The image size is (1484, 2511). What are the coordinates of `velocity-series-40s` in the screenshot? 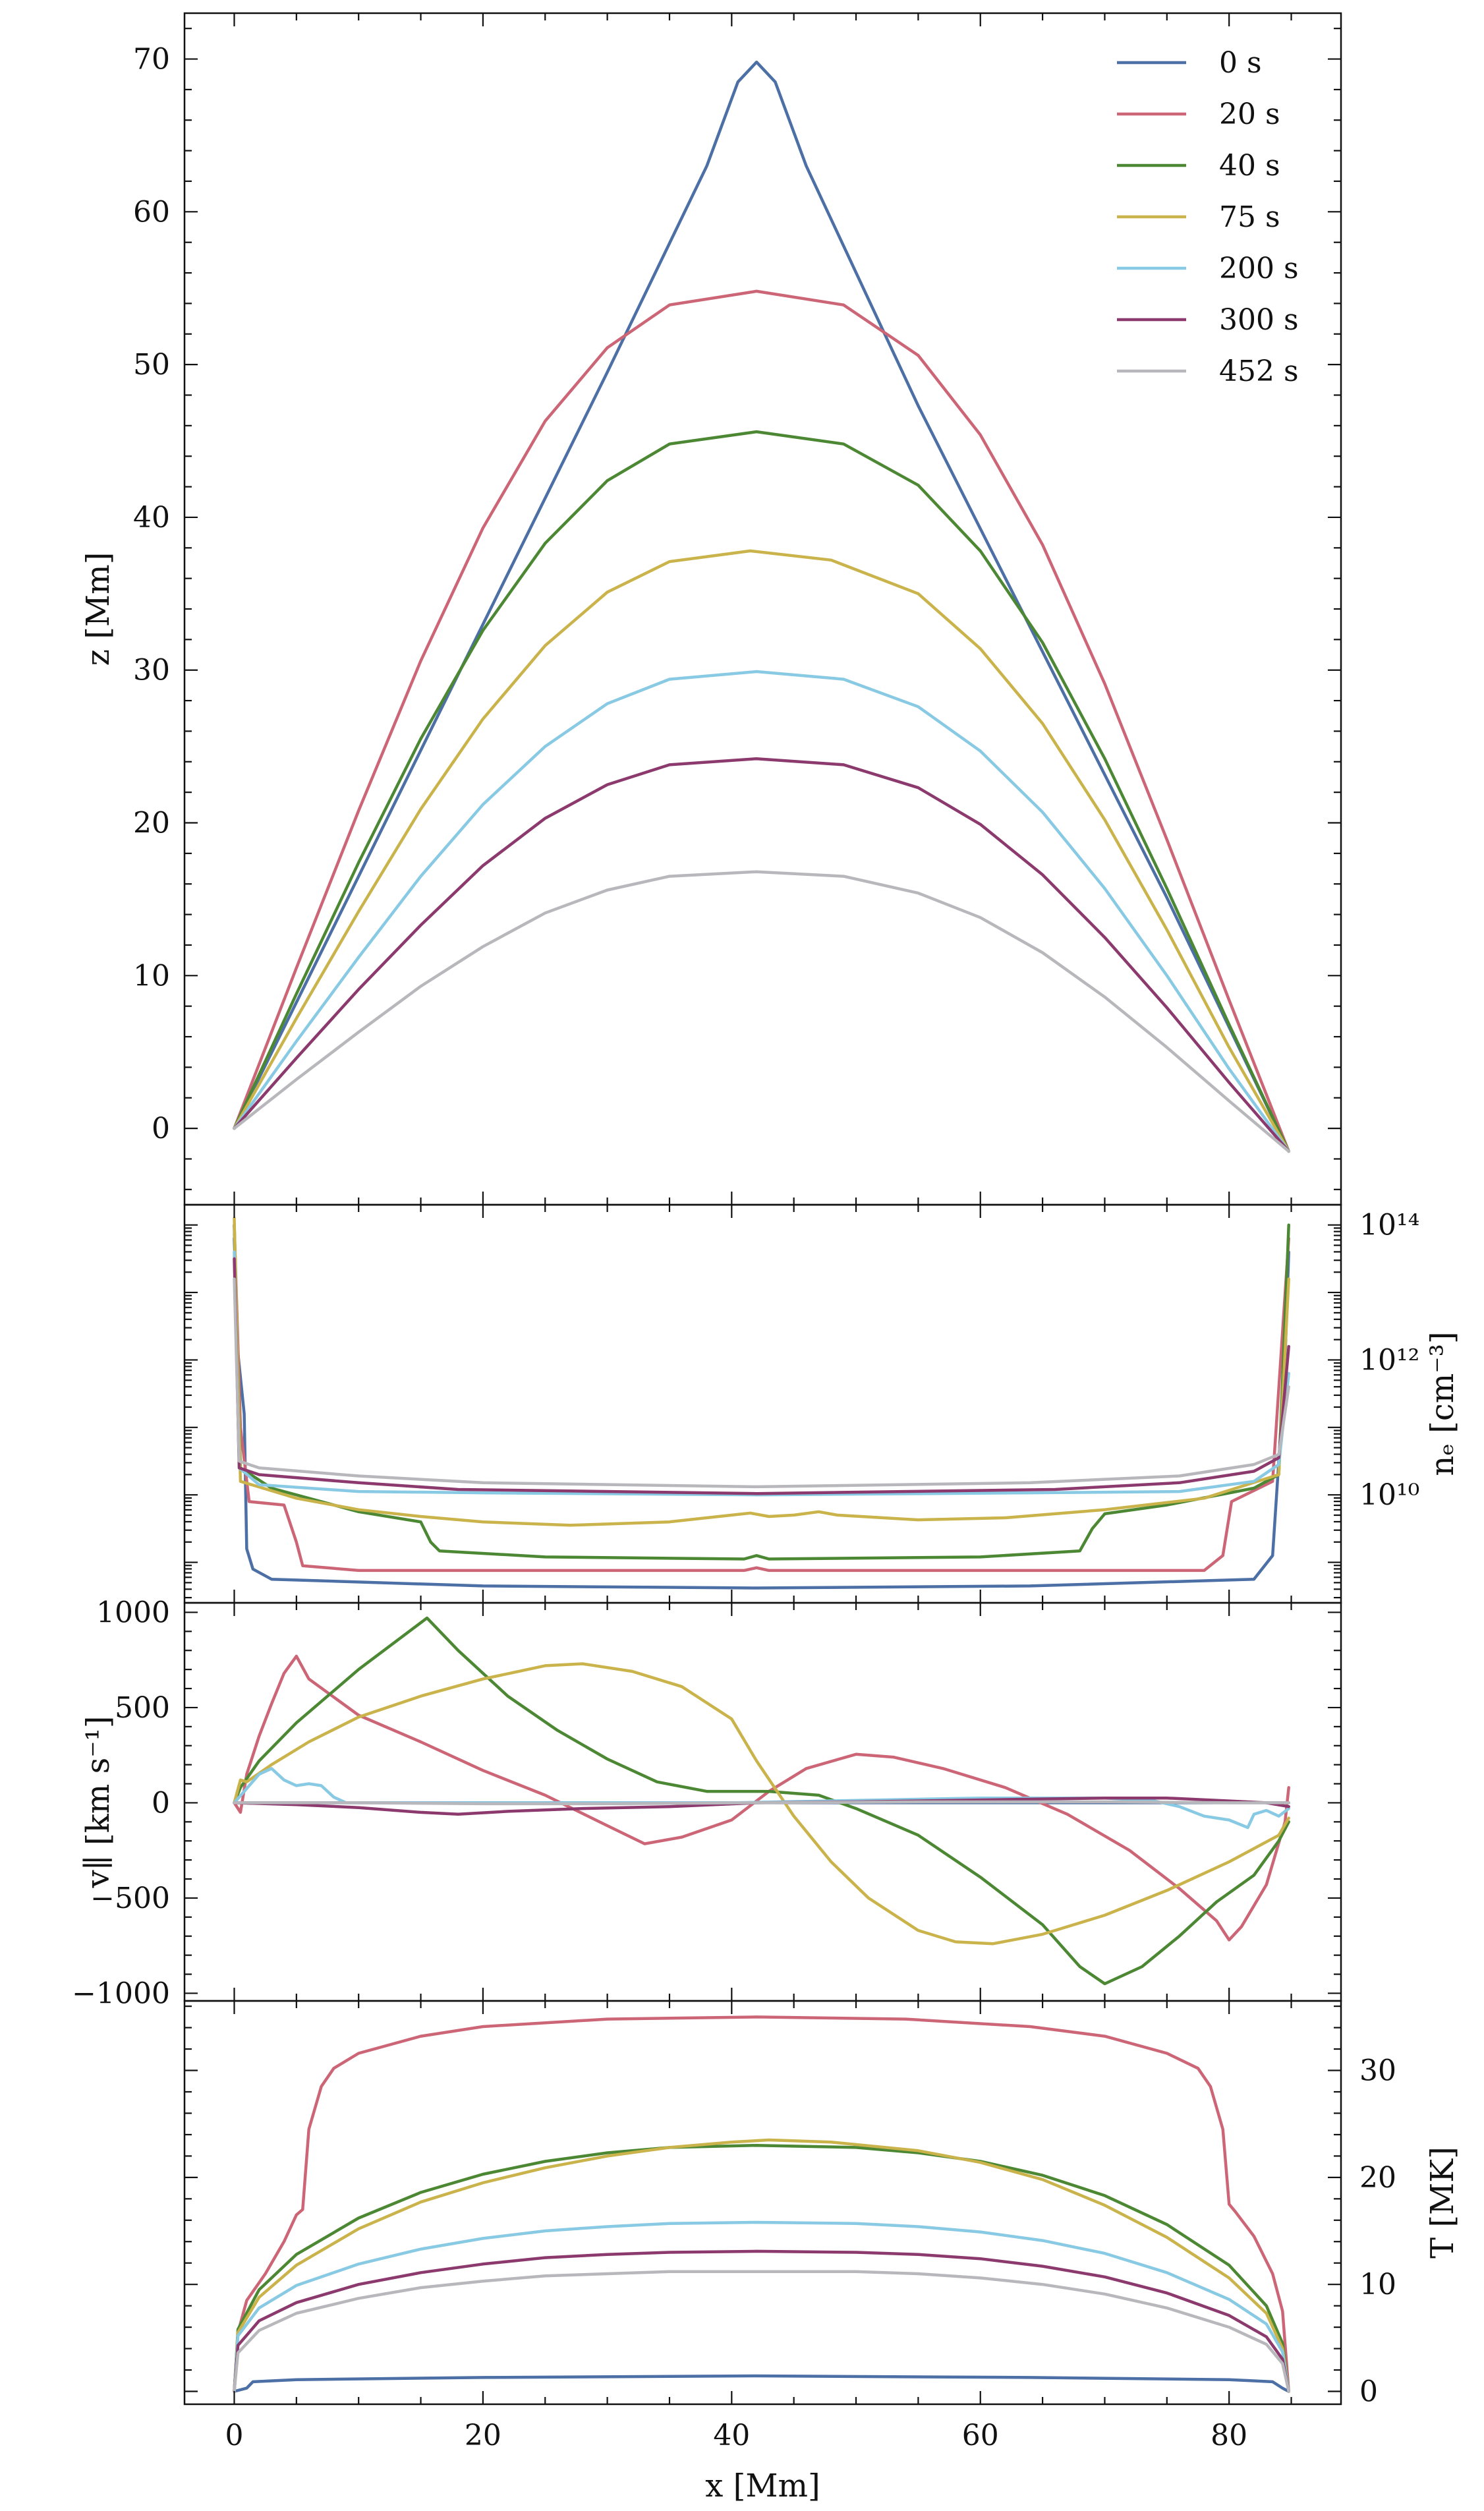 It's located at (761, 1801).